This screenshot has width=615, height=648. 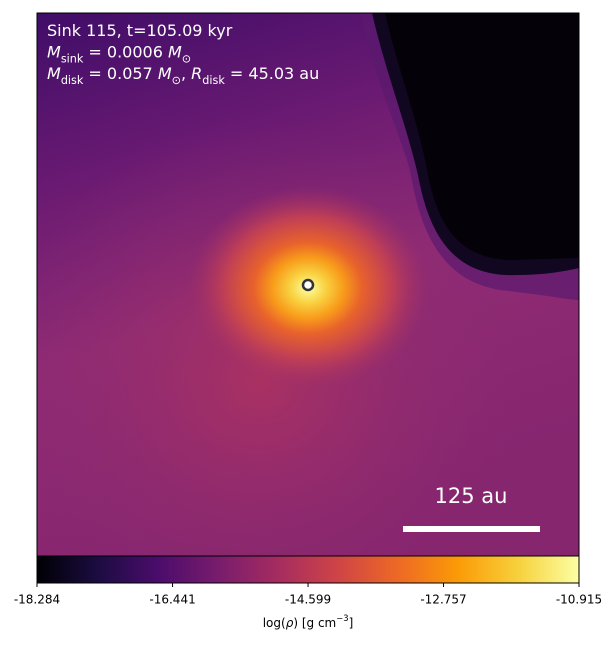 I want to click on text-segment: R, so click(x=196, y=73).